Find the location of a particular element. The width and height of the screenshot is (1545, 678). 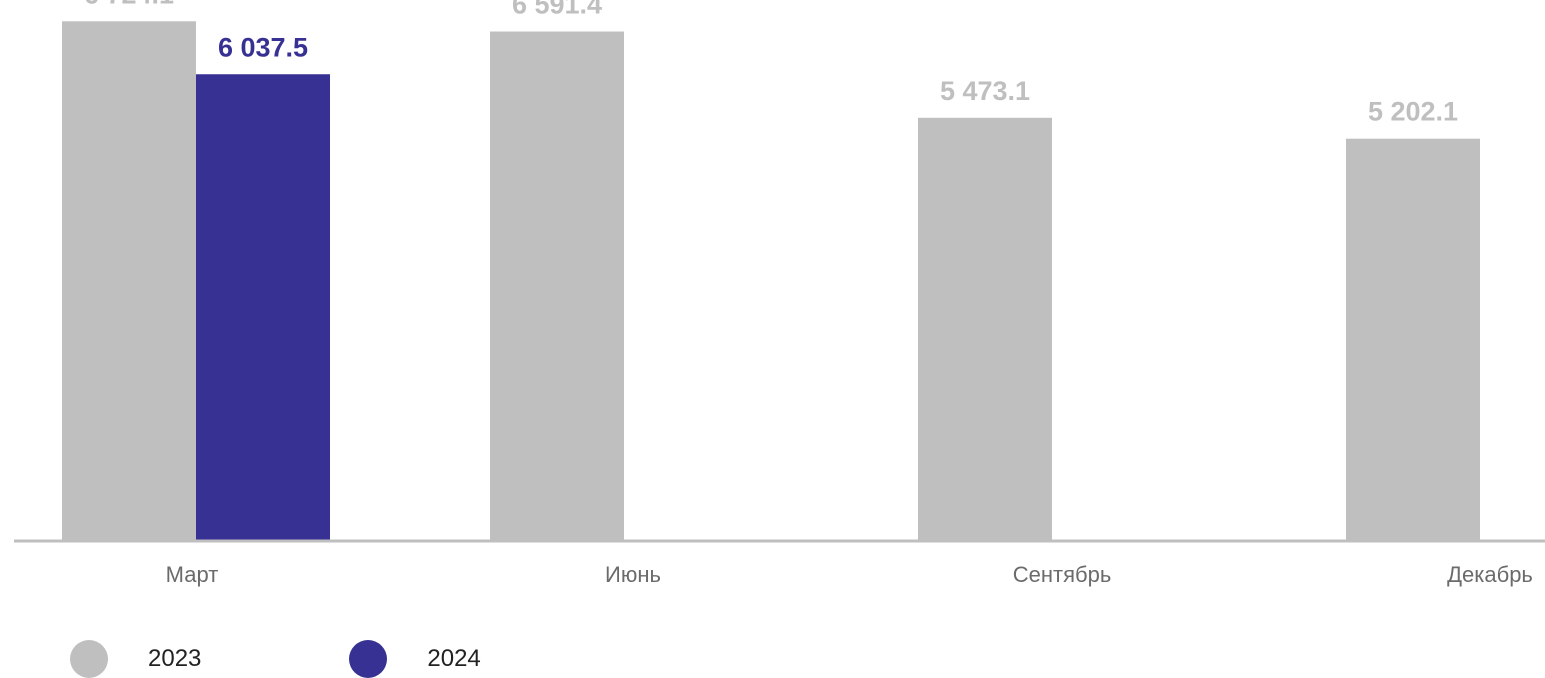

legend-item-2024: 2024 is located at coordinates (415, 659).